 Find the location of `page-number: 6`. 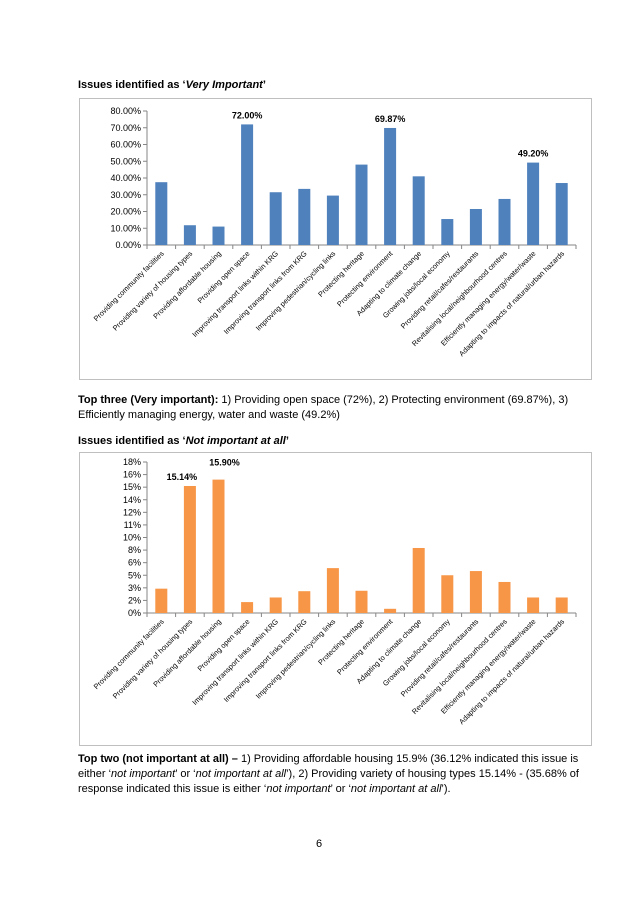

page-number: 6 is located at coordinates (319, 844).